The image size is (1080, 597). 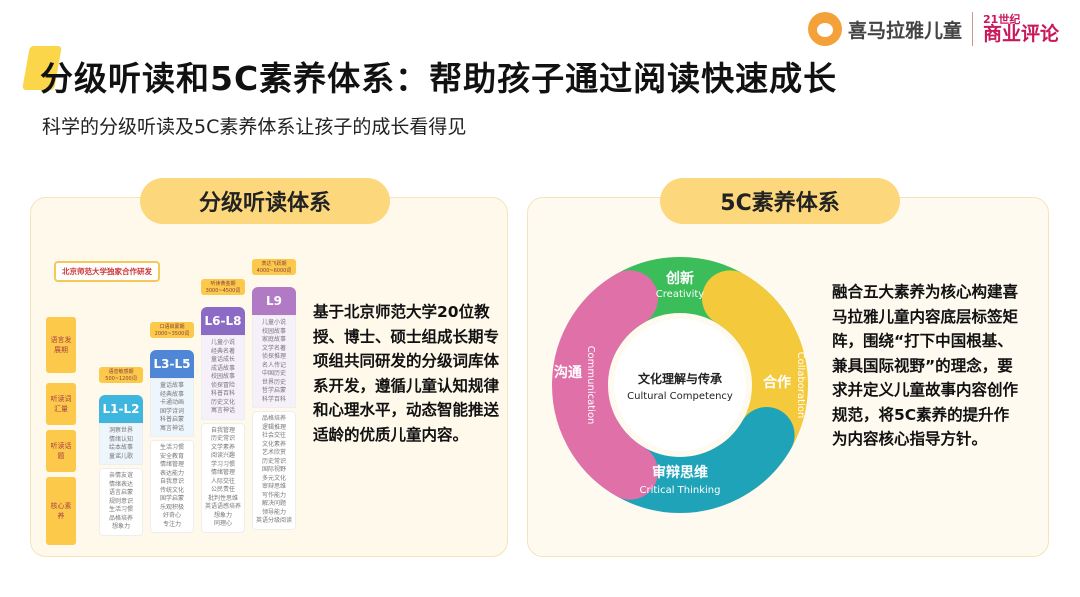 I want to click on divider, so click(x=973, y=29).